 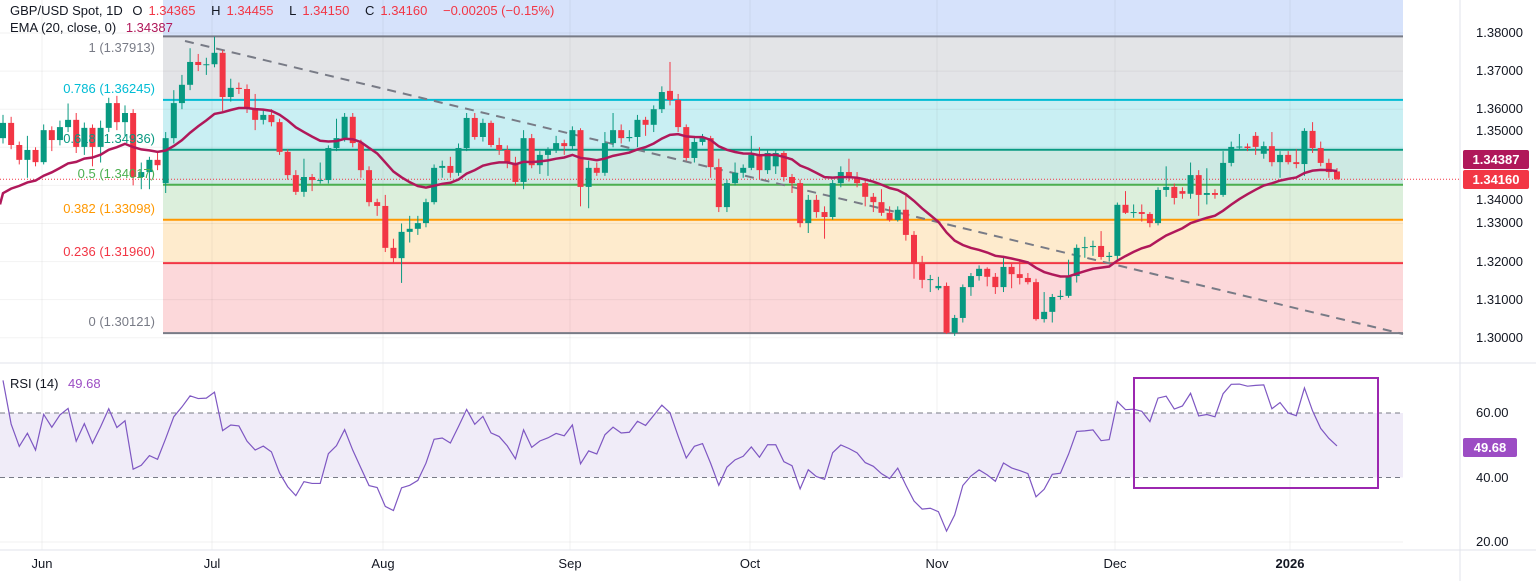 What do you see at coordinates (1499, 337) in the screenshot?
I see `price-axis-tick: 1.30000` at bounding box center [1499, 337].